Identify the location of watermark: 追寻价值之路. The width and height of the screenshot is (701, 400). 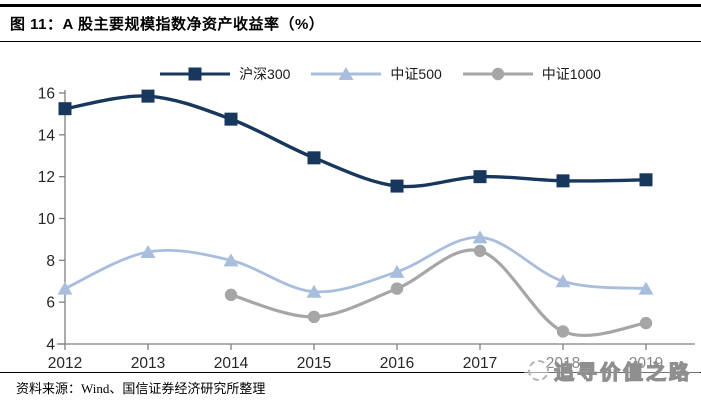
(612, 370).